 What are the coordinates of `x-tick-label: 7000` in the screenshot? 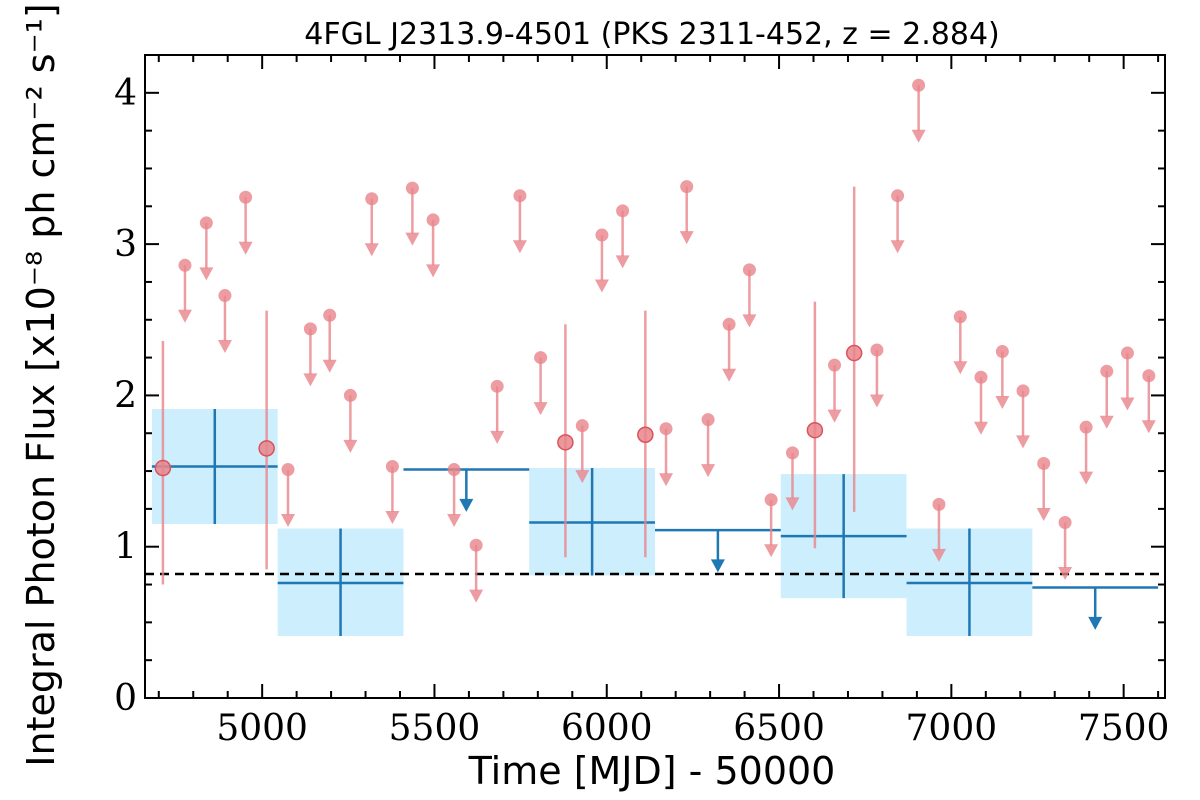 It's located at (952, 728).